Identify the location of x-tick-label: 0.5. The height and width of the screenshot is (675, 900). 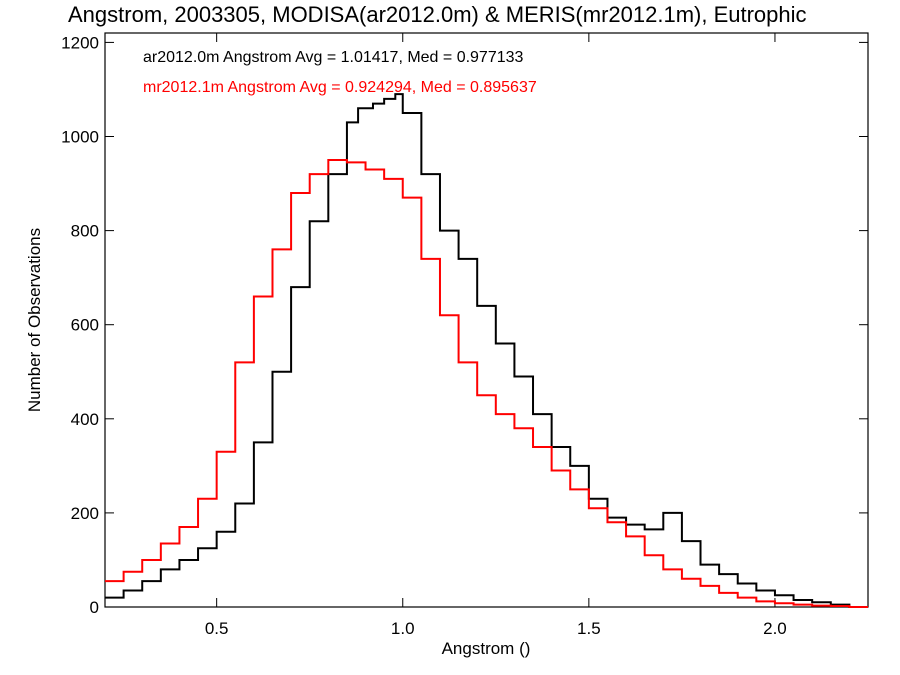
(217, 628).